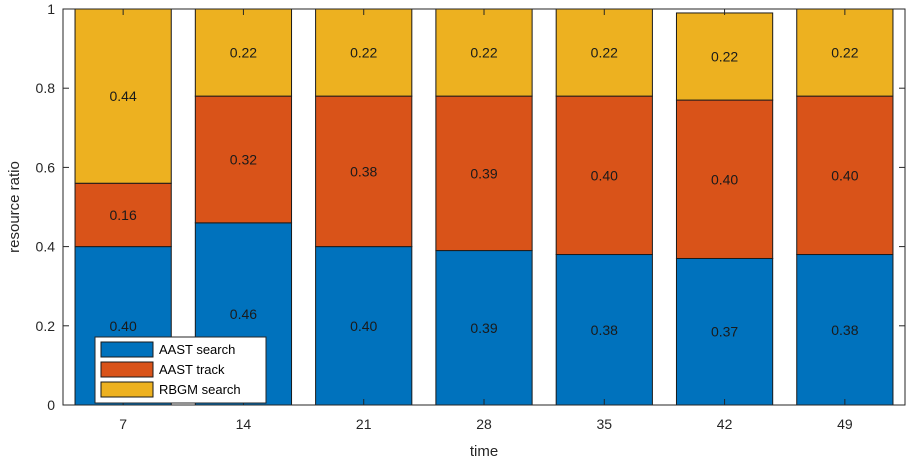 Image resolution: width=913 pixels, height=460 pixels. I want to click on data-label-rbgm-search-14: 0.22, so click(243, 53).